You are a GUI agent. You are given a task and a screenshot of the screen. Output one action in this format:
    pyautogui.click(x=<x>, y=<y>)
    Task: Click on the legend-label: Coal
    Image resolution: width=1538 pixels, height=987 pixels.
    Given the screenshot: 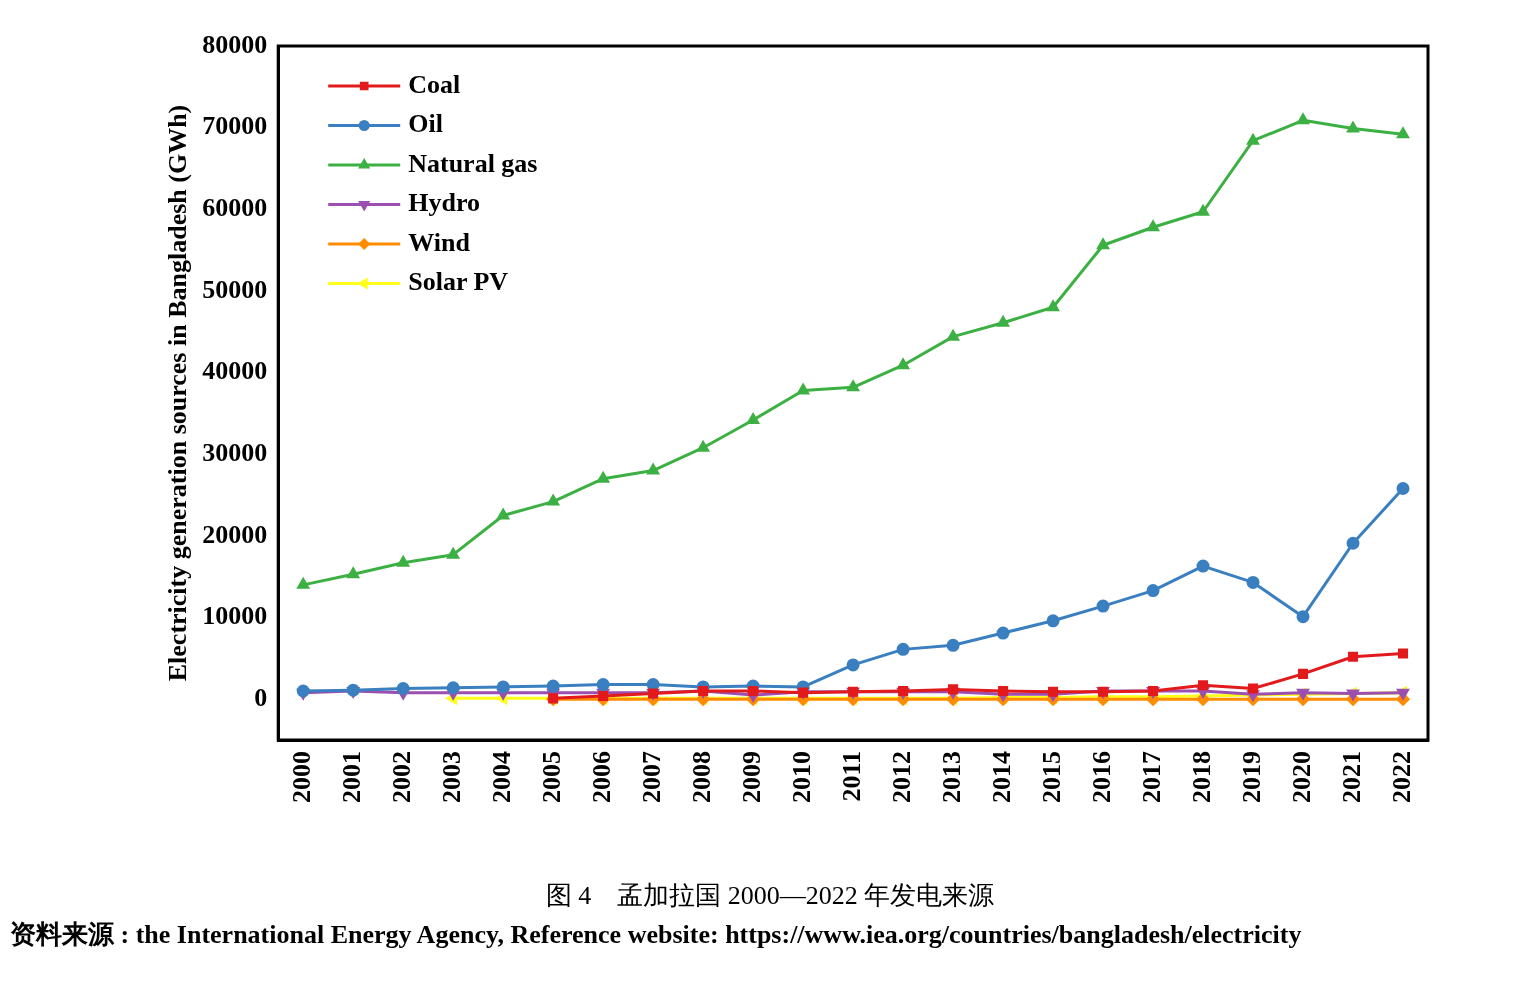 What is the action you would take?
    pyautogui.click(x=434, y=84)
    